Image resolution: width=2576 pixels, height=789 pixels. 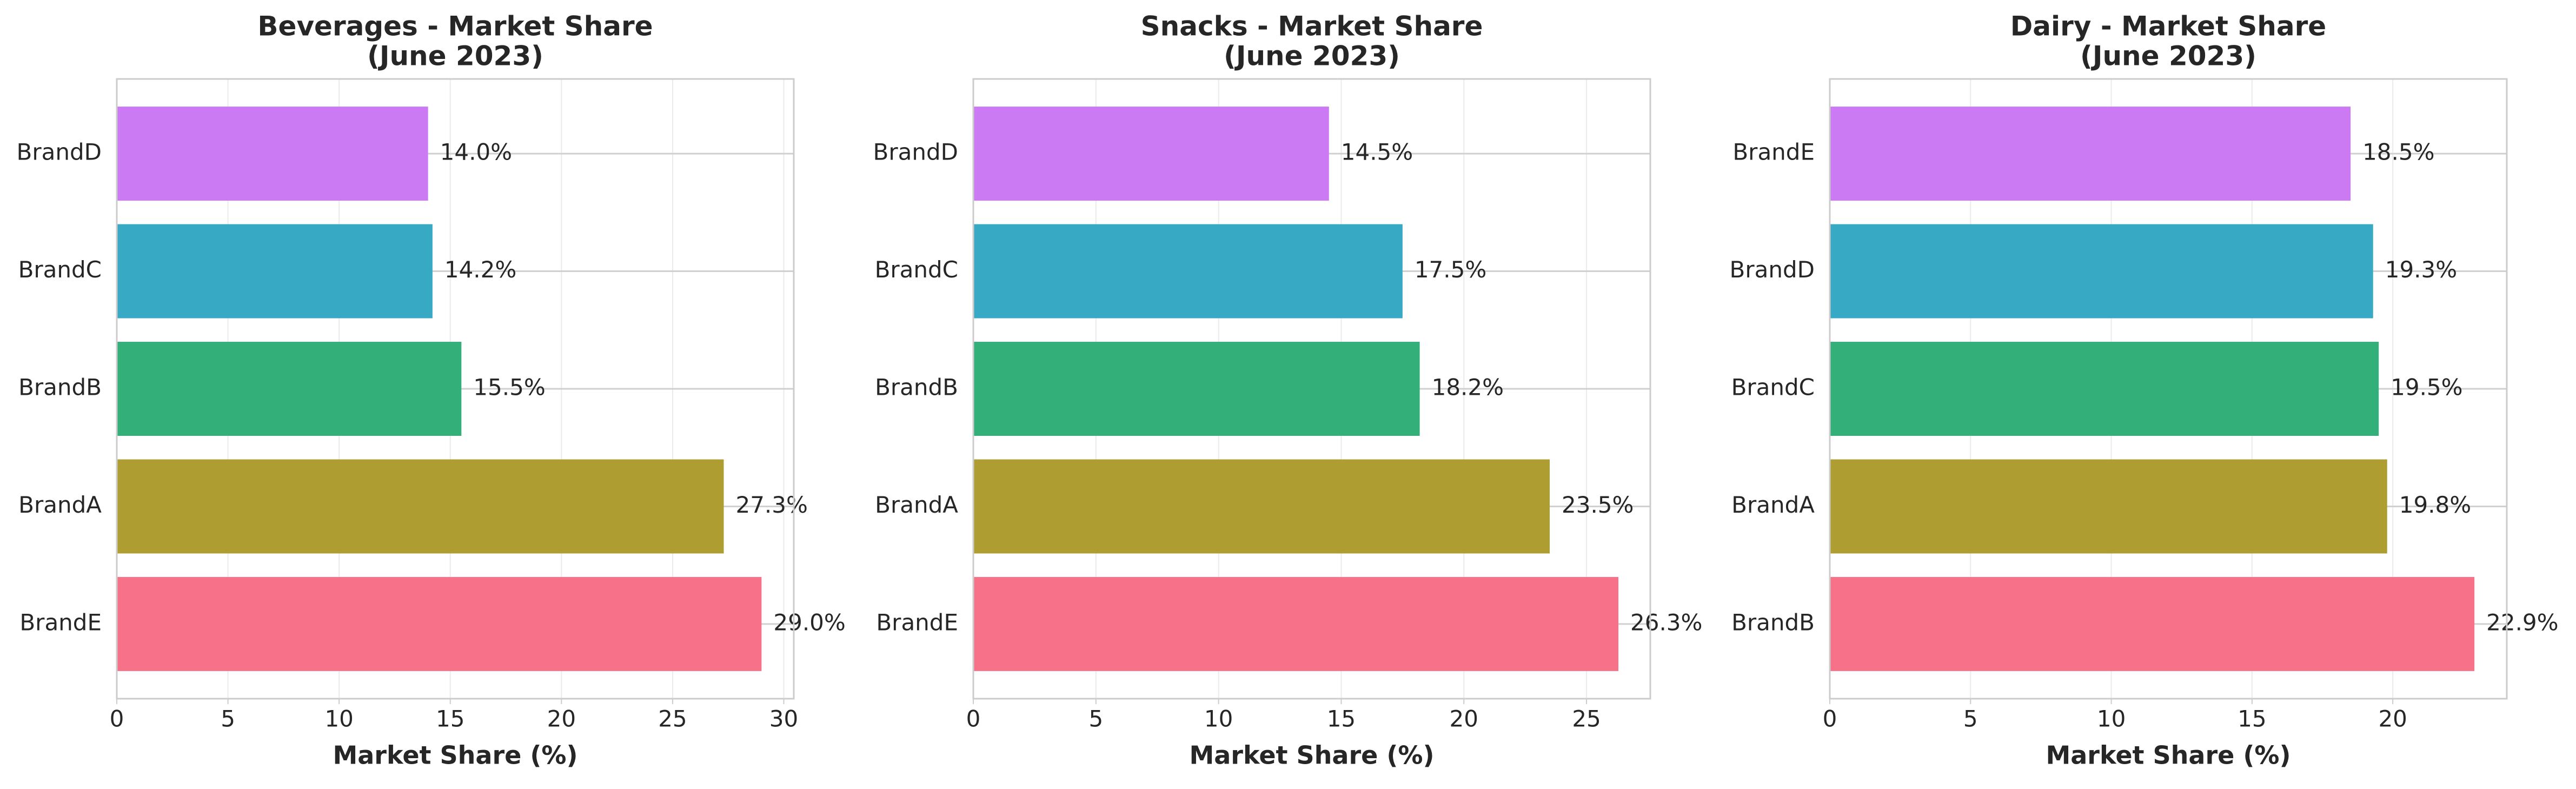 I want to click on value-label: 14.2%, so click(x=480, y=270).